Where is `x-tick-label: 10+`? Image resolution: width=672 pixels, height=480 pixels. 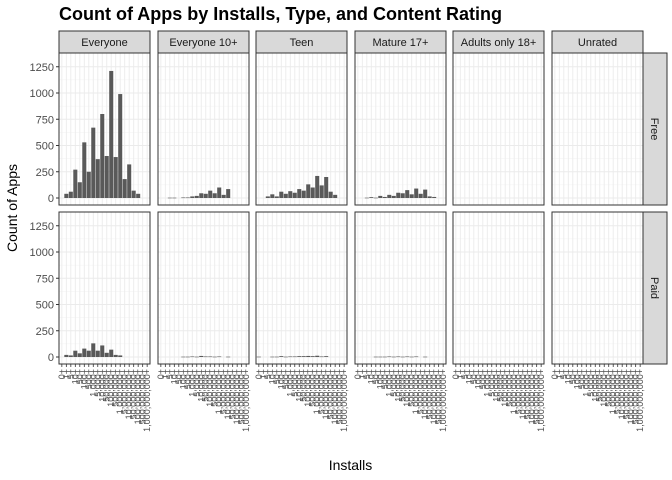
x-tick-label: 10+ is located at coordinates (272, 376).